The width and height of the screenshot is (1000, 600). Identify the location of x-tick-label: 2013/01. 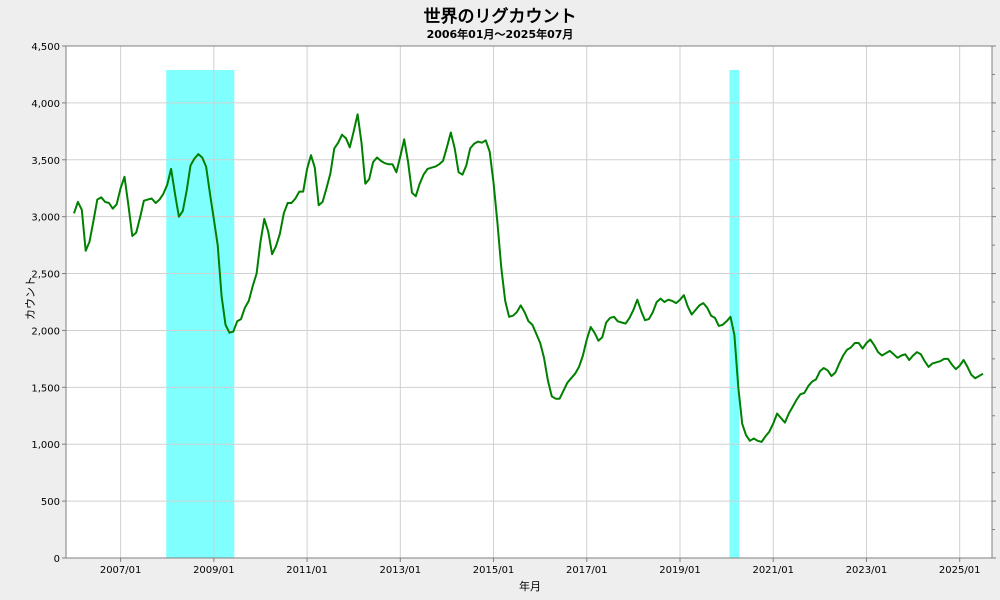
(401, 570).